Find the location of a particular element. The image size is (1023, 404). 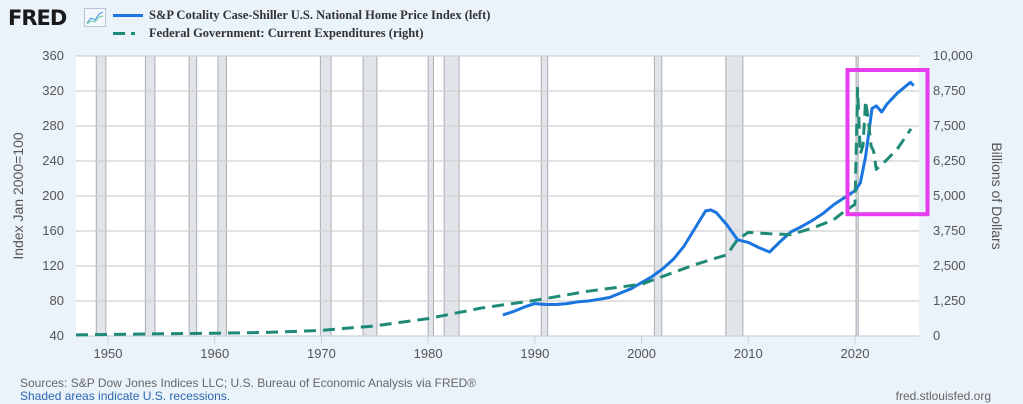

y-tick-label-left: 320 is located at coordinates (53, 90).